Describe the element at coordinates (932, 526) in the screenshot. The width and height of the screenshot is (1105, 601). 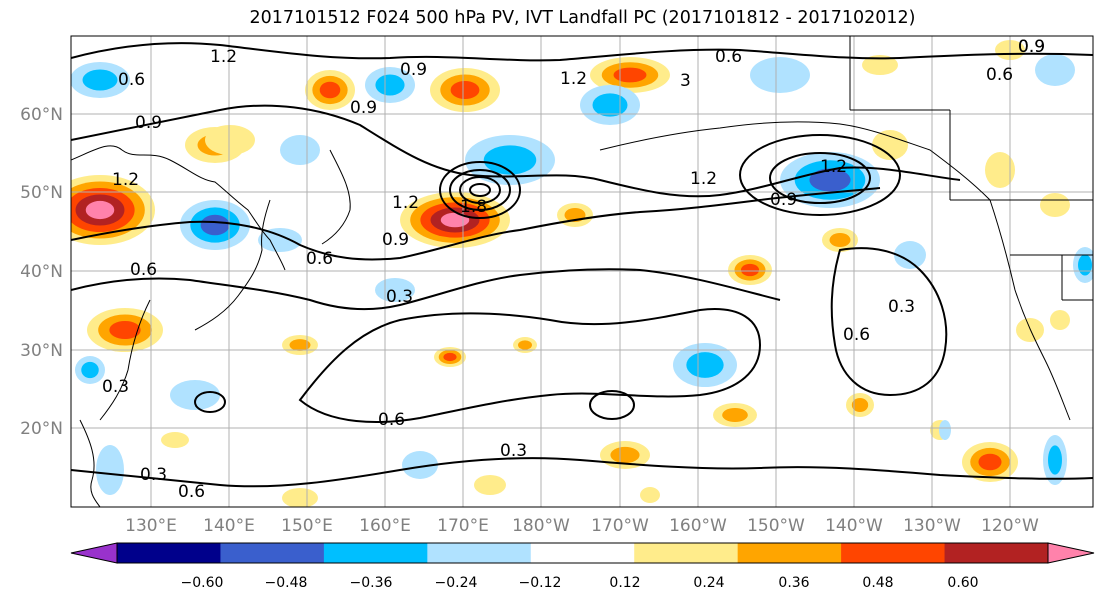
I see `lon-label: 130°W` at that location.